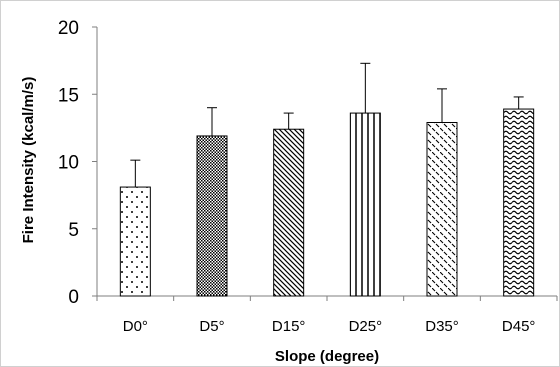  What do you see at coordinates (442, 326) in the screenshot?
I see `x-tick-label: D35°` at bounding box center [442, 326].